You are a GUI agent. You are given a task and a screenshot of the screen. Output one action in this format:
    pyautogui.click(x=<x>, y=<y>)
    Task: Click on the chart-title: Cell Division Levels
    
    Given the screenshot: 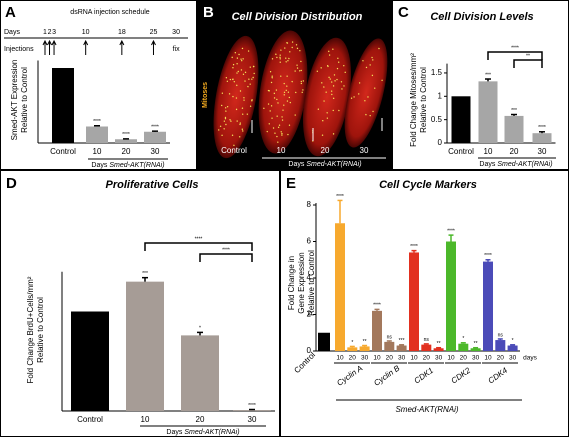 What is the action you would take?
    pyautogui.click(x=481, y=17)
    